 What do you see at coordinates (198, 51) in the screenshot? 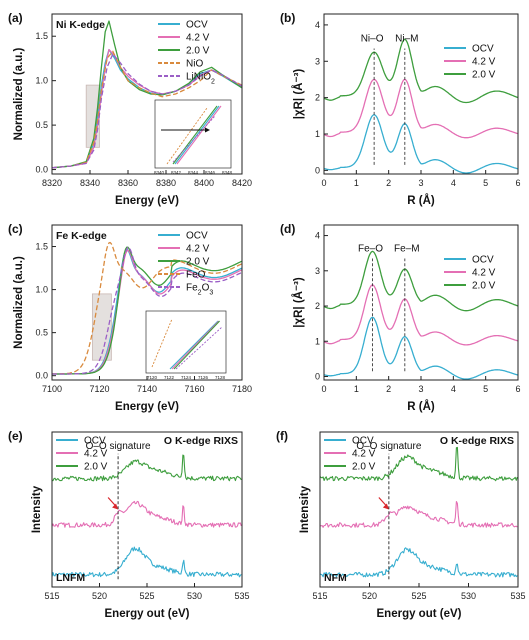
I see `panel-a-legend-item: 2.0 V` at bounding box center [198, 51].